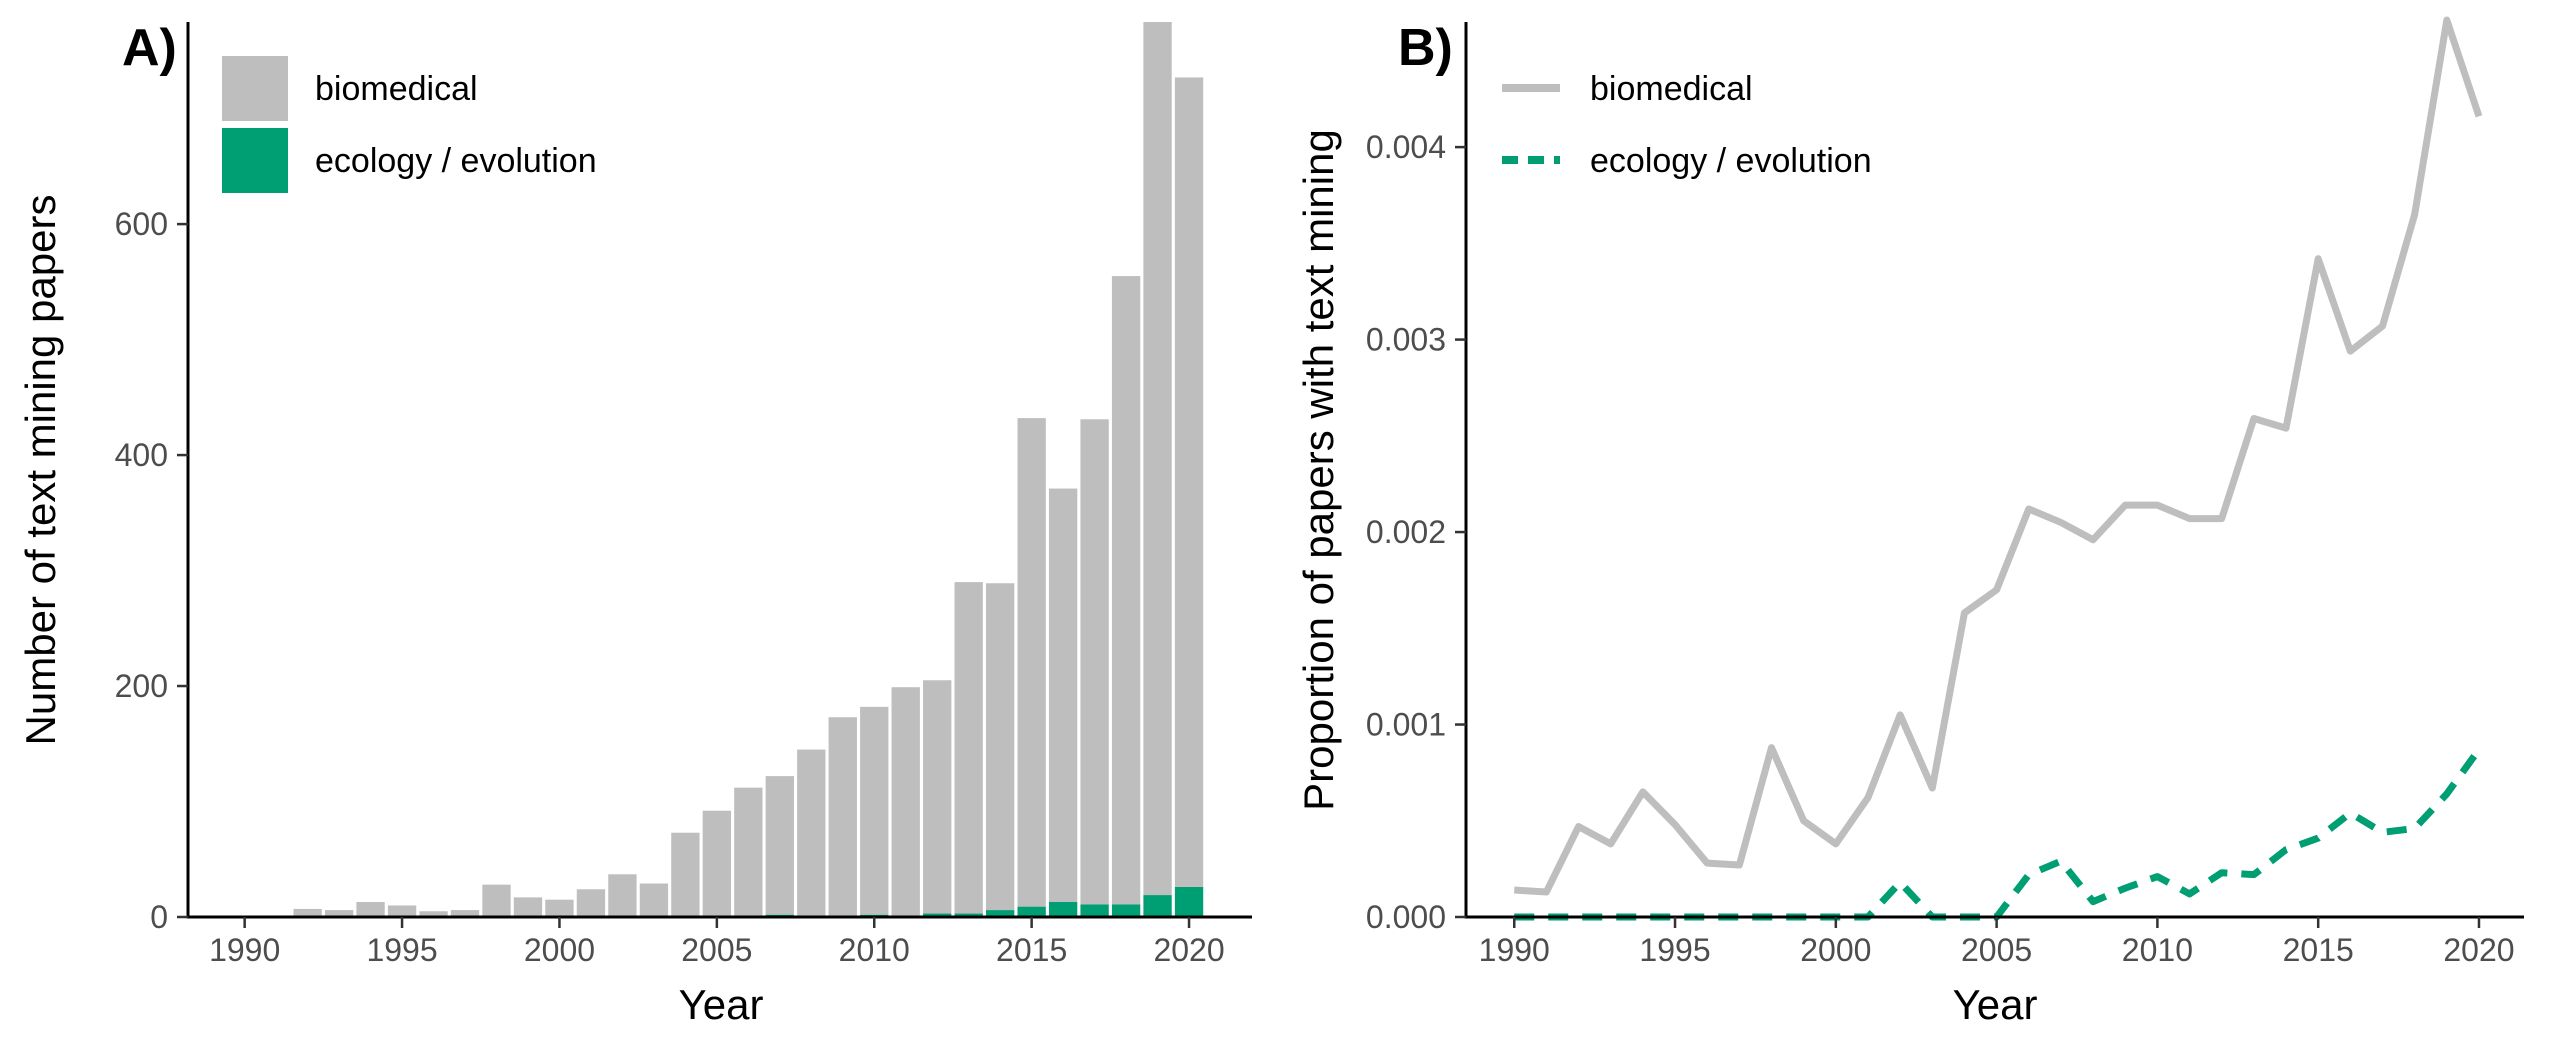 The width and height of the screenshot is (2550, 1050). What do you see at coordinates (1406, 147) in the screenshot?
I see `panel-b-y-tick-label: 0.004` at bounding box center [1406, 147].